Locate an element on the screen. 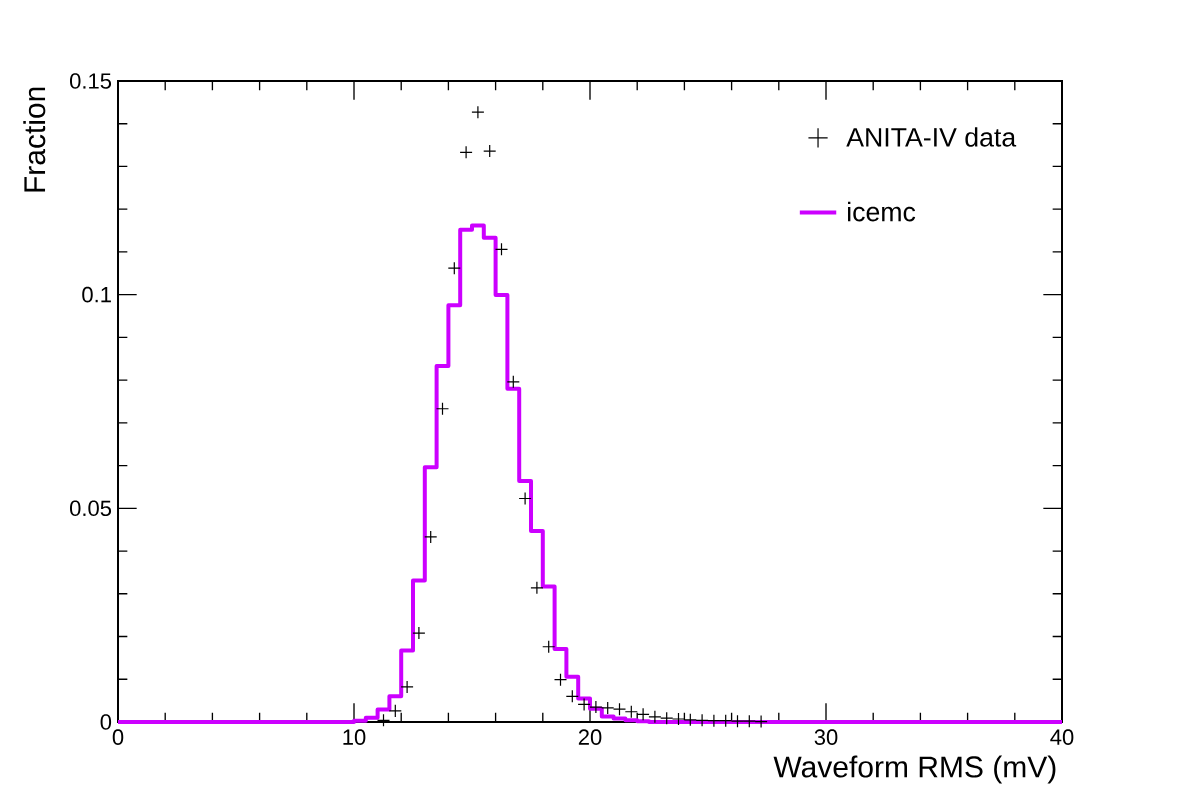  x-tick-label: 30 is located at coordinates (826, 737).